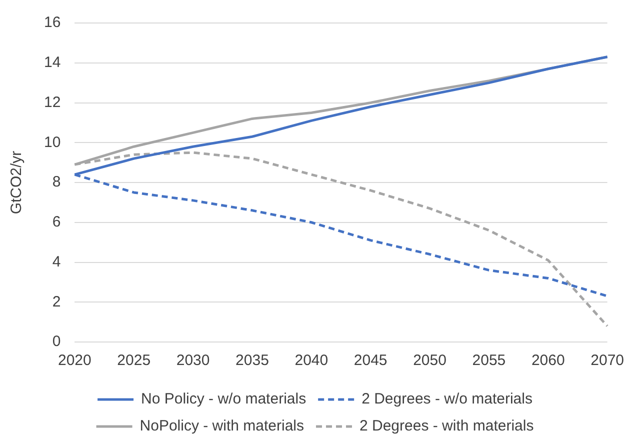  I want to click on x-tick-label: 2025, so click(134, 361).